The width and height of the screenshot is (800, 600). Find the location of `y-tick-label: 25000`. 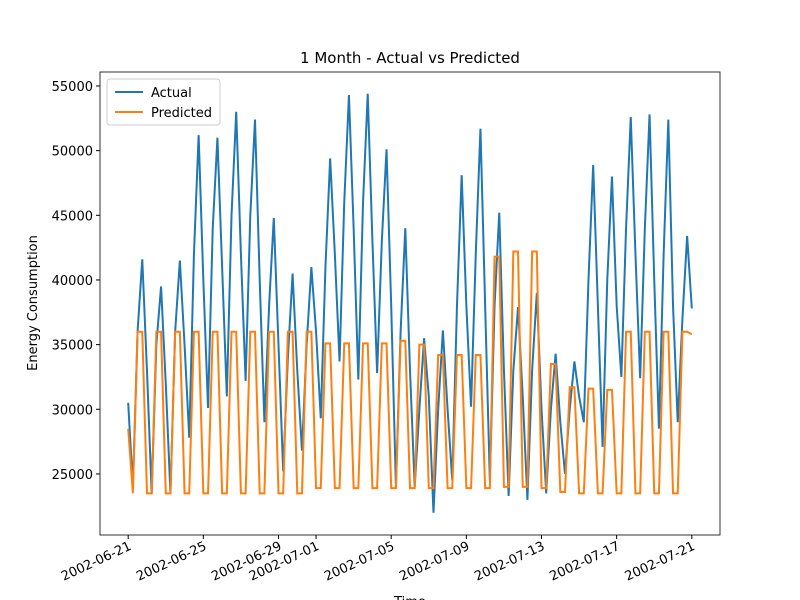

y-tick-label: 25000 is located at coordinates (72, 475).